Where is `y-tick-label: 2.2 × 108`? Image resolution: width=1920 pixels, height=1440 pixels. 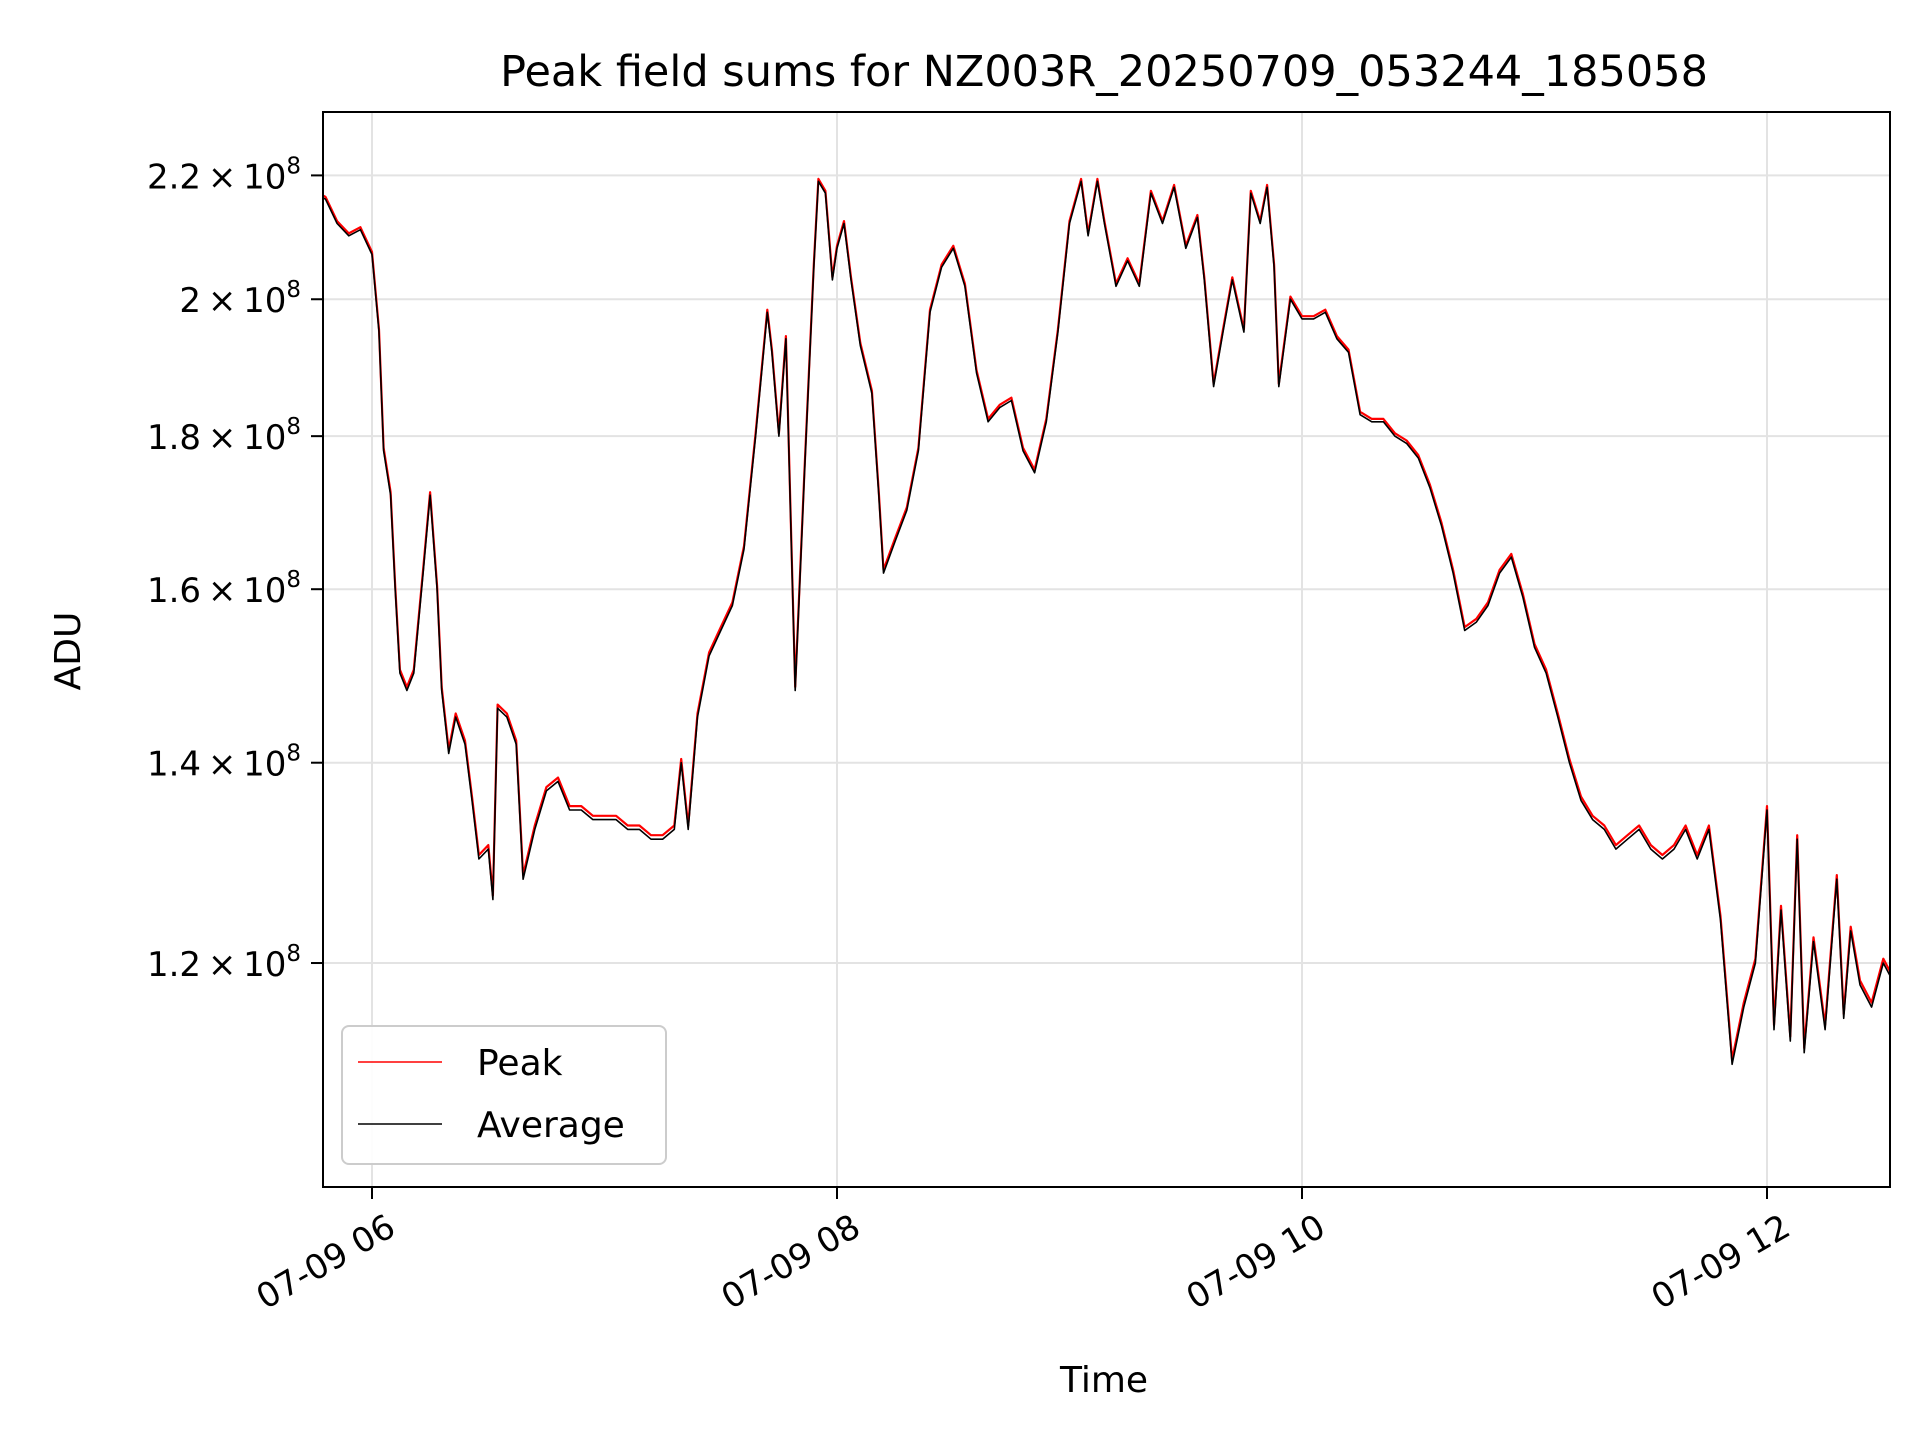
y-tick-label: 2.2 × 108 is located at coordinates (224, 175).